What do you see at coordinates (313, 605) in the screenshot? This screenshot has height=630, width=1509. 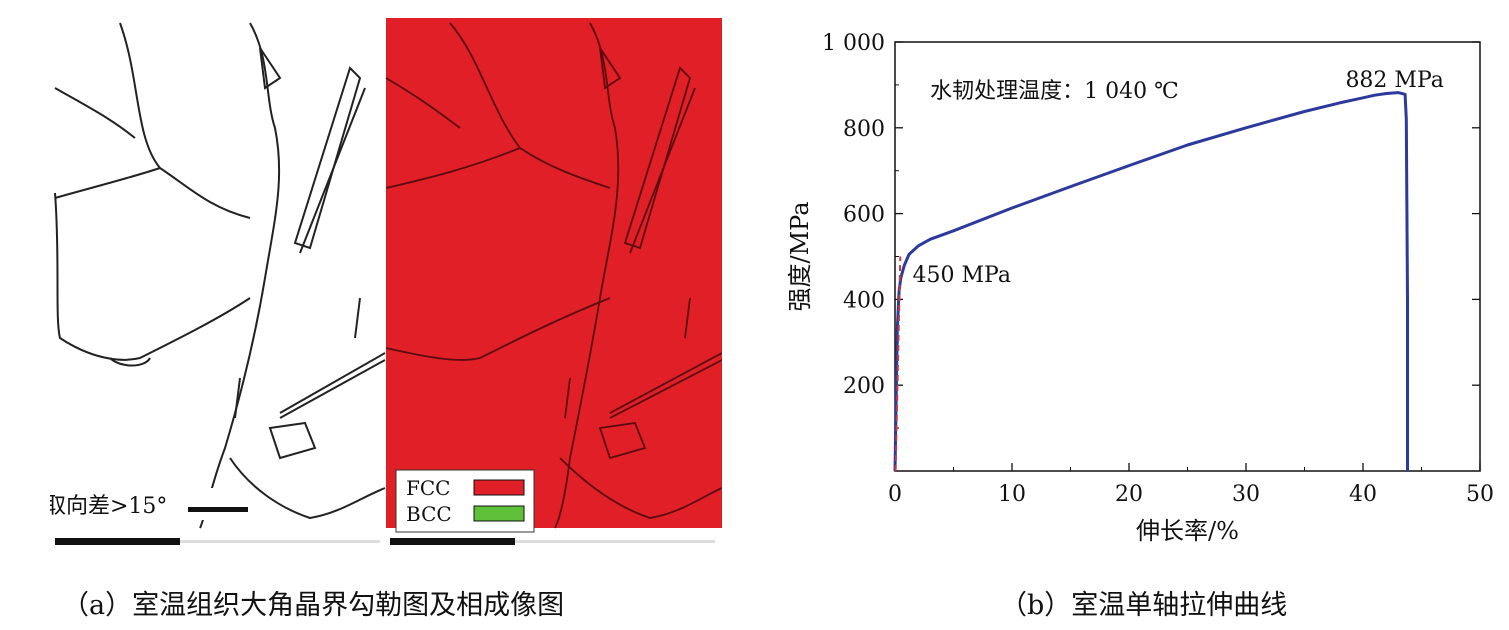 I see `caption-a: （a）室温组织大角晶界勾勒图及相成像图` at bounding box center [313, 605].